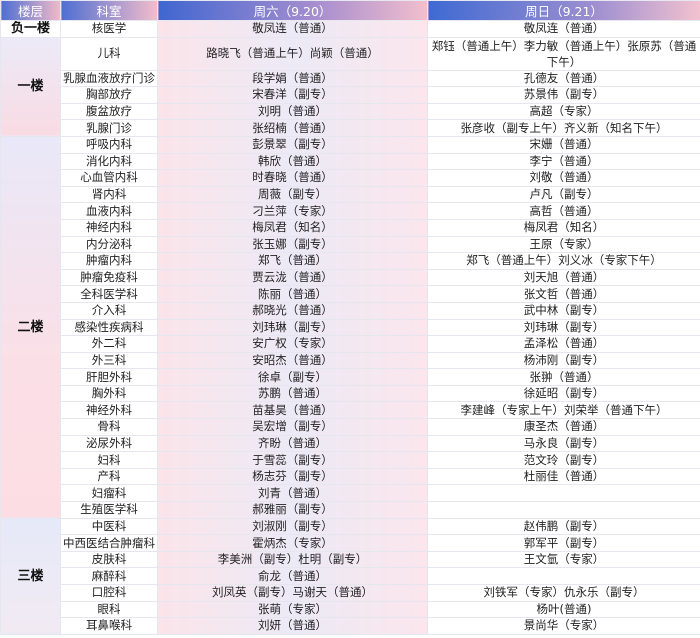 The height and width of the screenshot is (638, 700). Describe the element at coordinates (350, 576) in the screenshot. I see `table-row: 麻醉科 俞龙（普通）` at that location.